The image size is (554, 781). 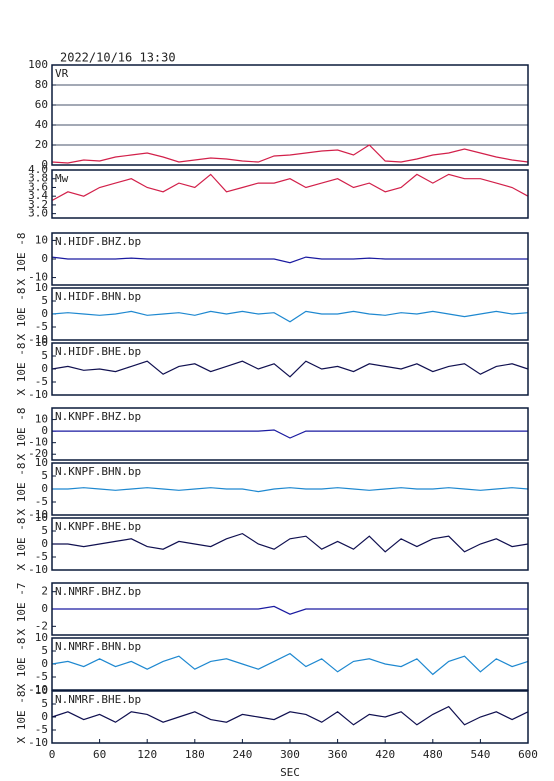 I want to click on chart-title: 2022/10/16 13:30, so click(x=118, y=58).